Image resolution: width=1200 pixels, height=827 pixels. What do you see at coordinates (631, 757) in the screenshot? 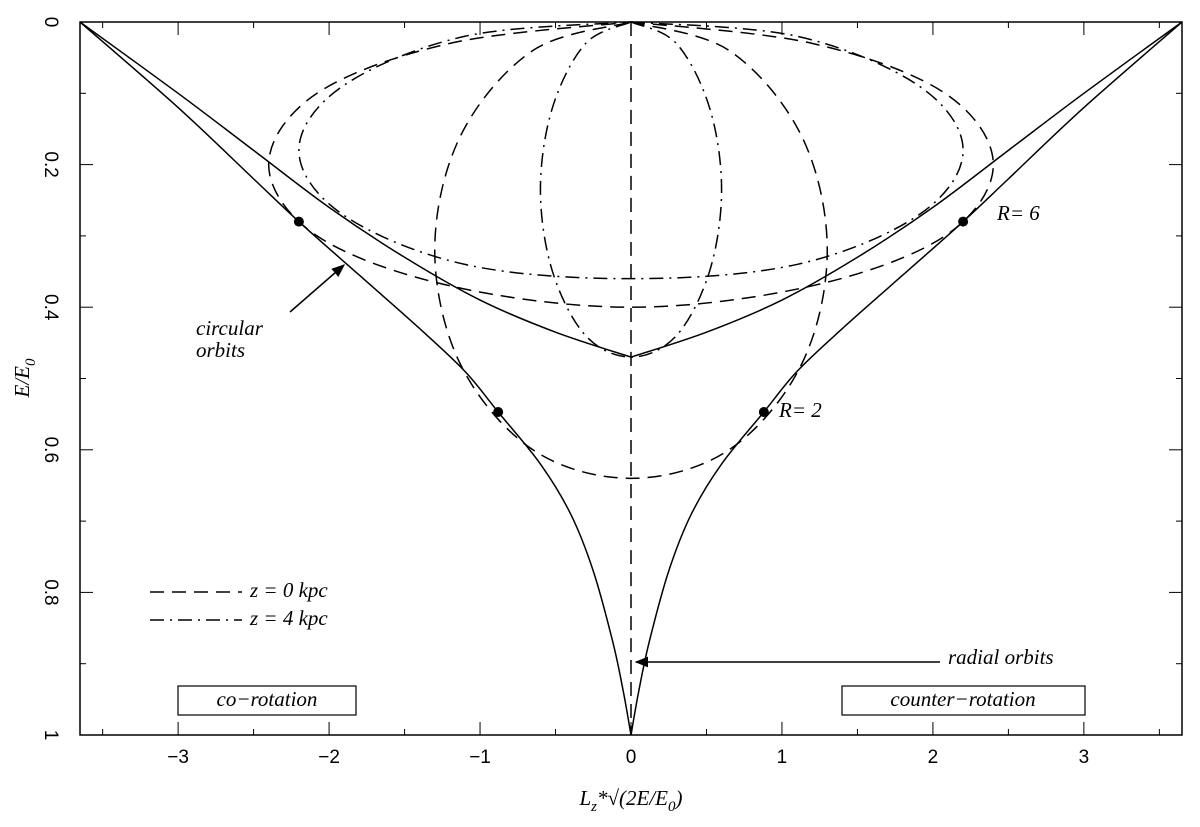
I see `x-tick-label: 0` at bounding box center [631, 757].